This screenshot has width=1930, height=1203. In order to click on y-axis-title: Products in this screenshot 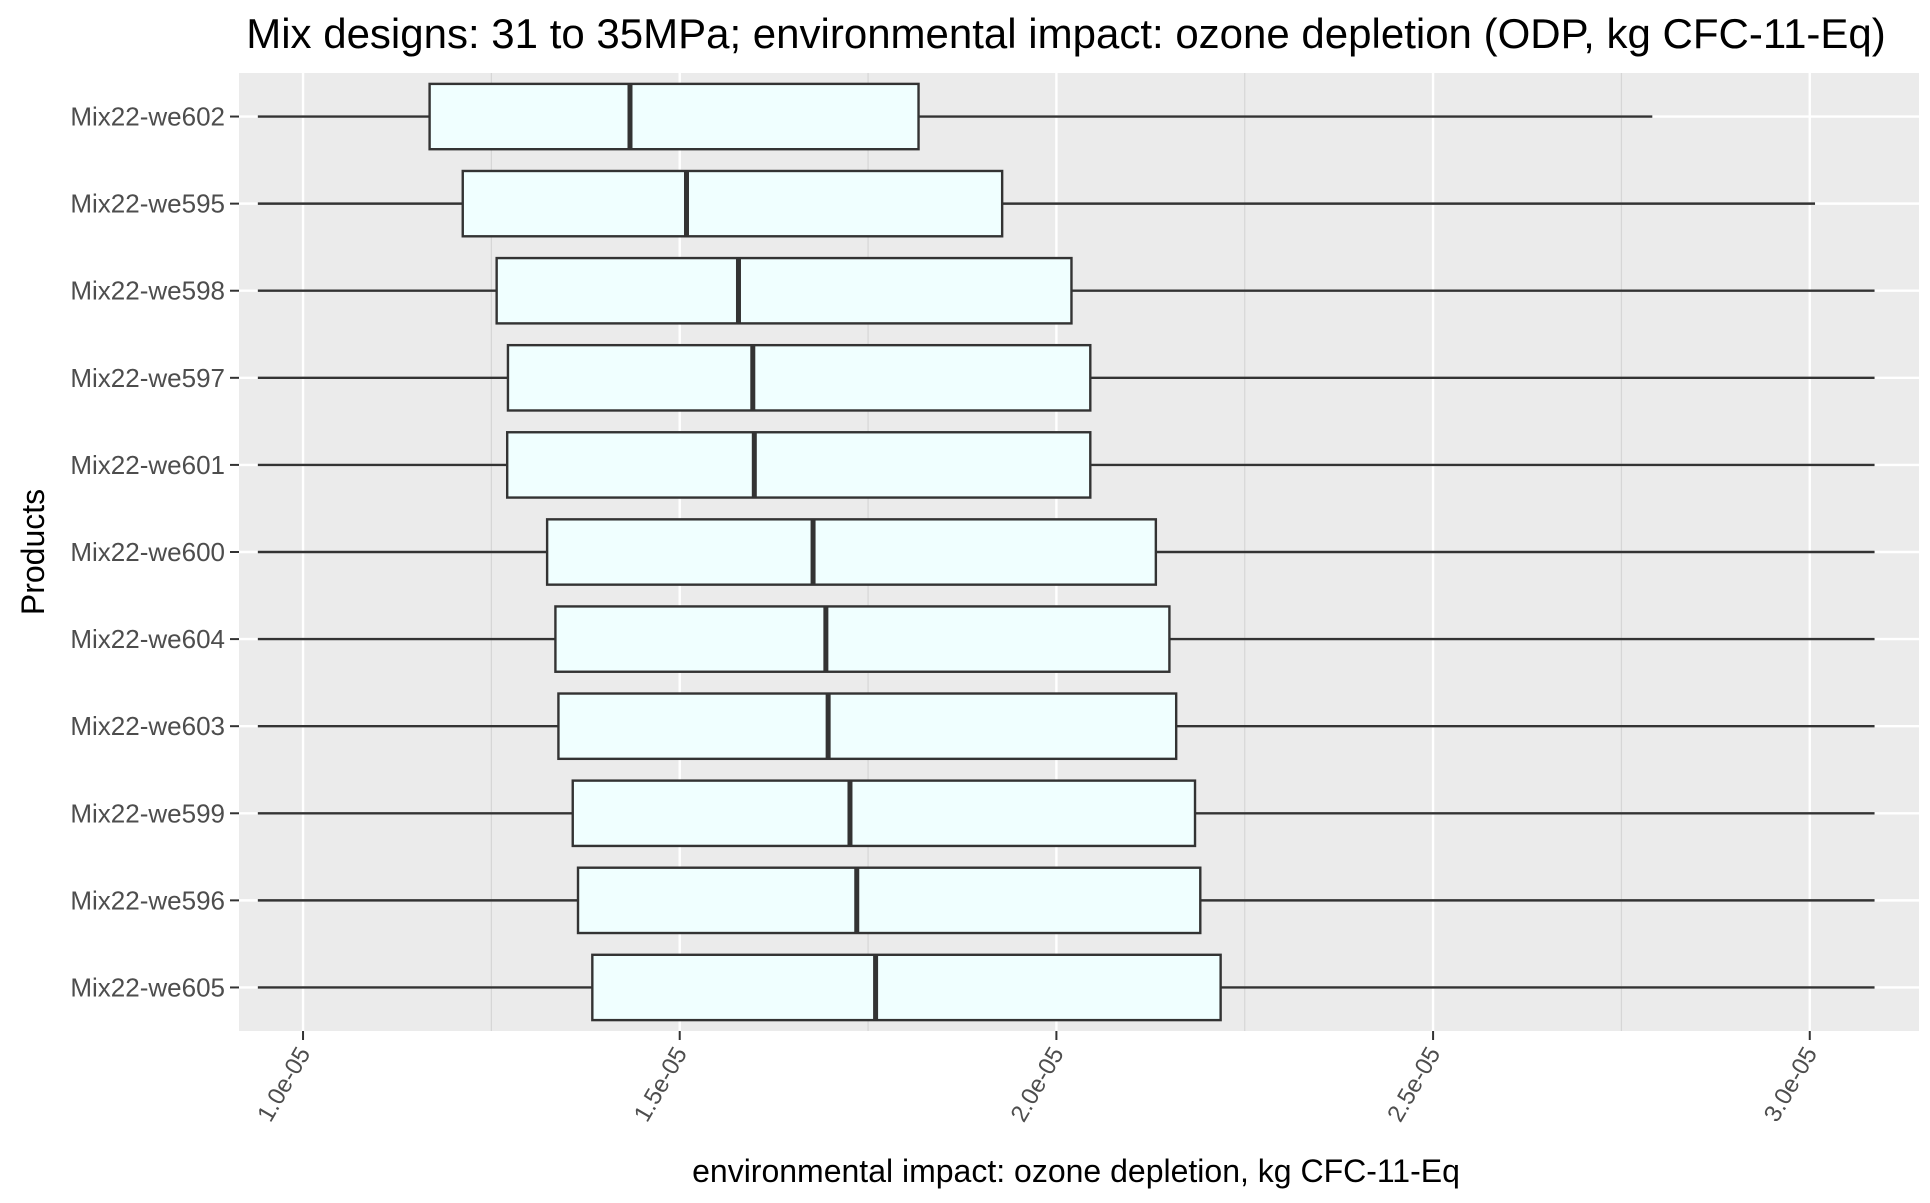, I will do `click(33, 552)`.